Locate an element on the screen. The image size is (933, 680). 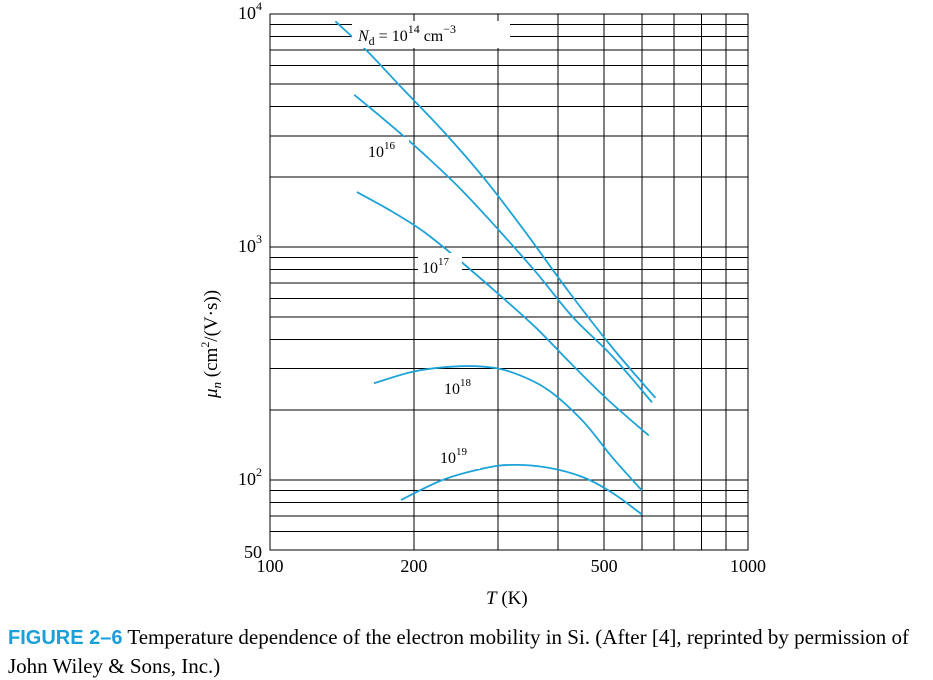
x-axis-unit: (K) is located at coordinates (512, 598).